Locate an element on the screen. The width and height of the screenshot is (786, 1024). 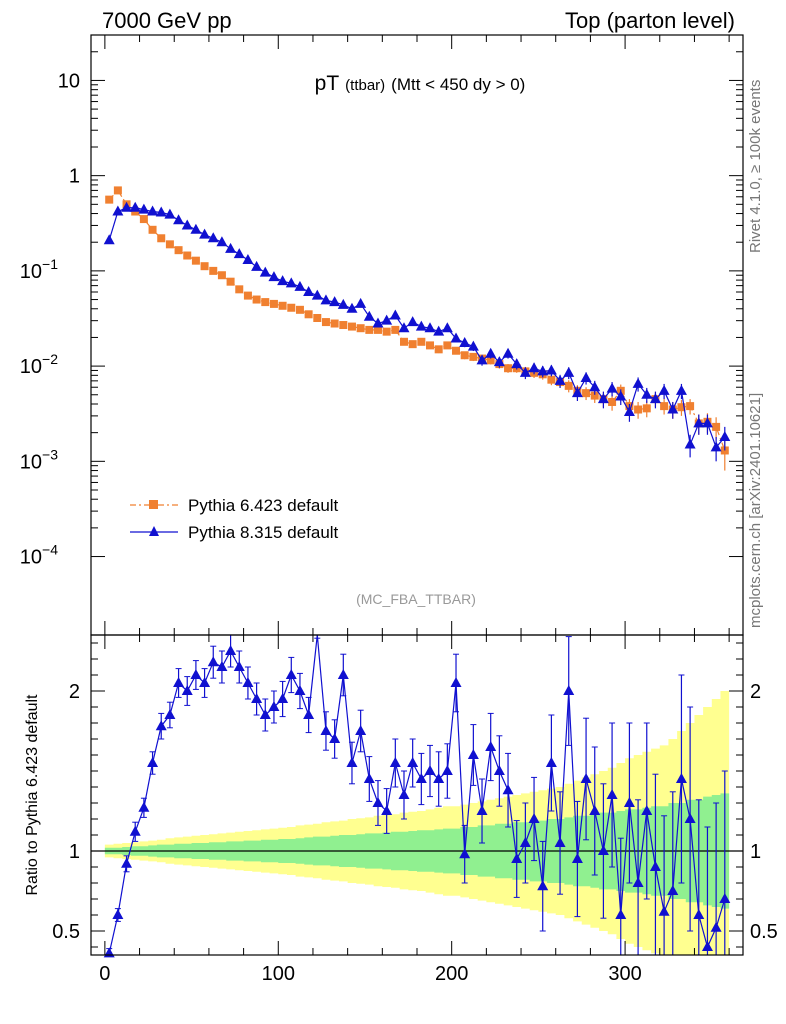
ratio-y-tick-label: 0.5 is located at coordinates (66, 932).